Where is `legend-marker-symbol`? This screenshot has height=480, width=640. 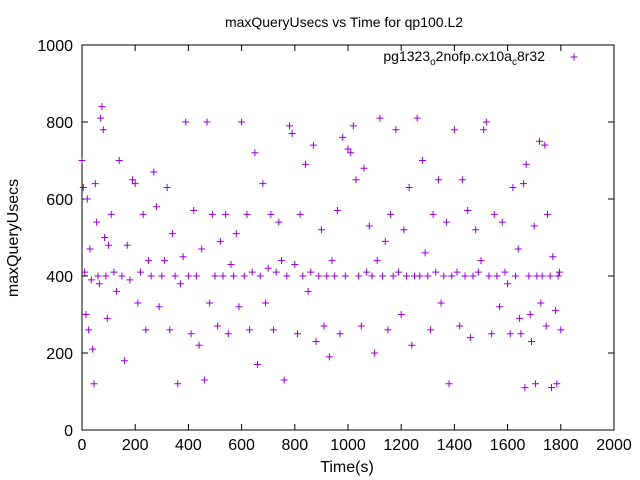
legend-marker-symbol is located at coordinates (574, 57).